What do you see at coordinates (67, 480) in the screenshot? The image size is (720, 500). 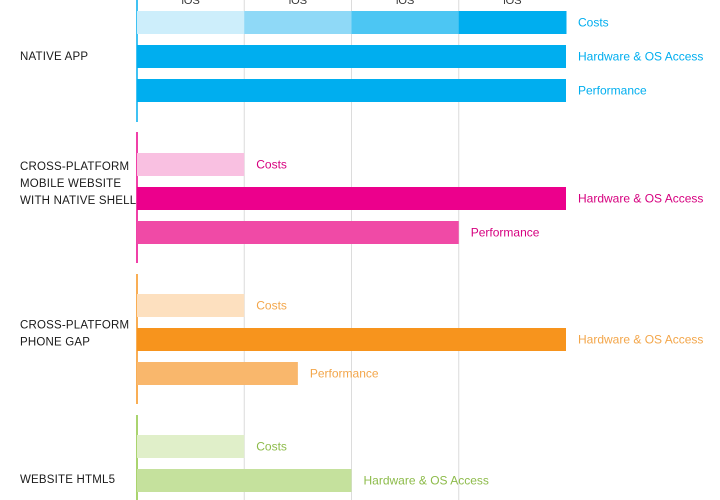 I see `group-label: WEBSITE HTML5` at bounding box center [67, 480].